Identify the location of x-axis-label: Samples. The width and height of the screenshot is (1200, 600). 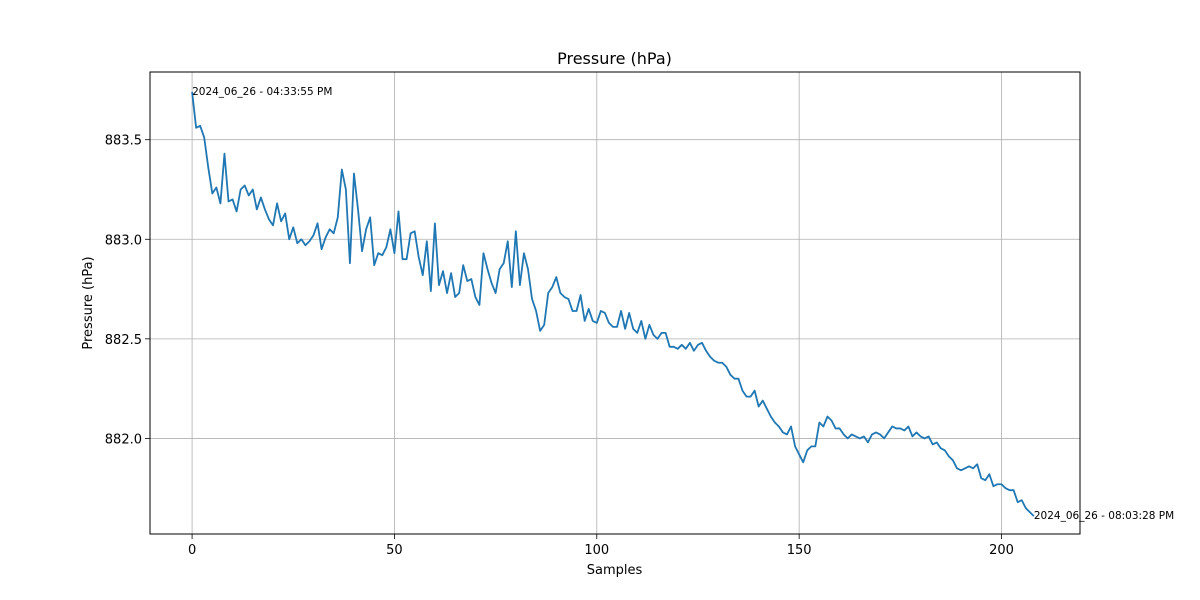
(615, 570).